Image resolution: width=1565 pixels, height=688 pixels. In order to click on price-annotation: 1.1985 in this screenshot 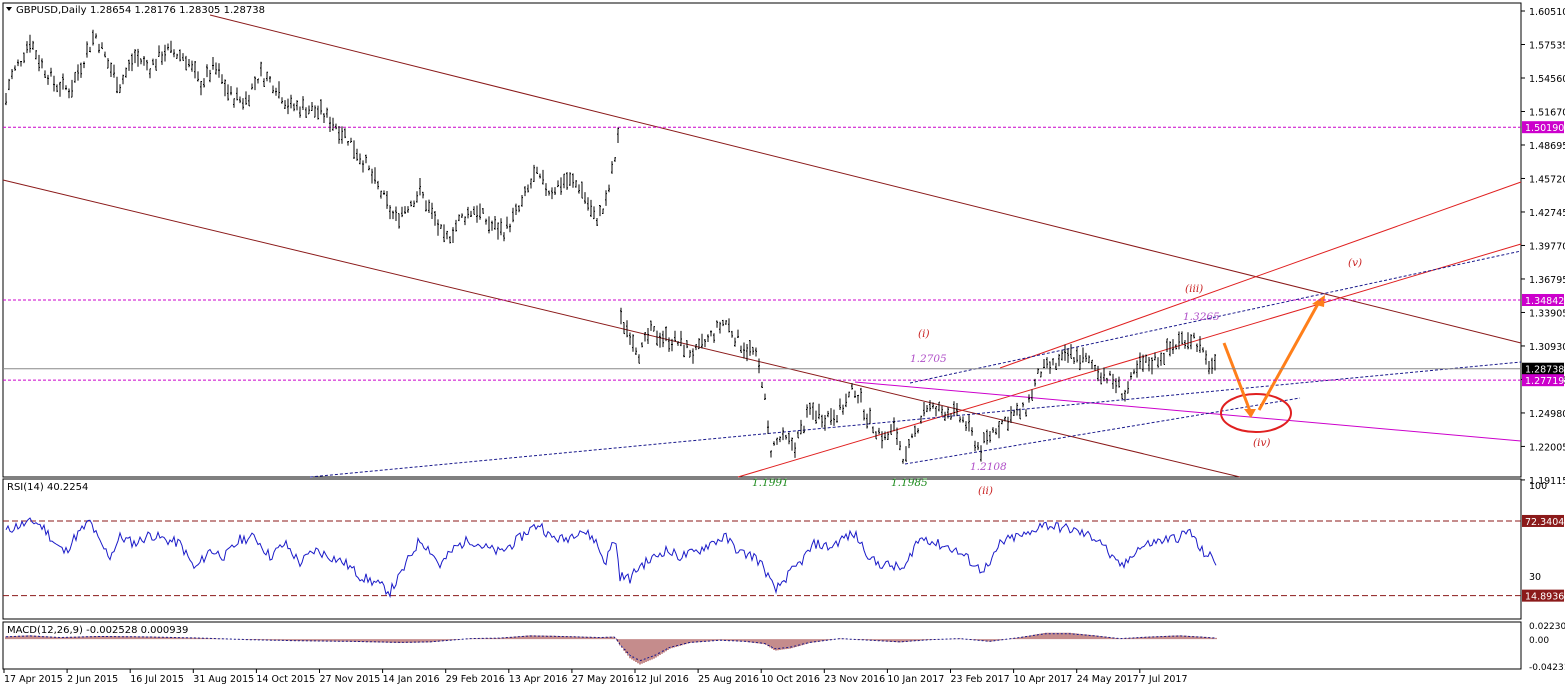, I will do `click(909, 483)`.